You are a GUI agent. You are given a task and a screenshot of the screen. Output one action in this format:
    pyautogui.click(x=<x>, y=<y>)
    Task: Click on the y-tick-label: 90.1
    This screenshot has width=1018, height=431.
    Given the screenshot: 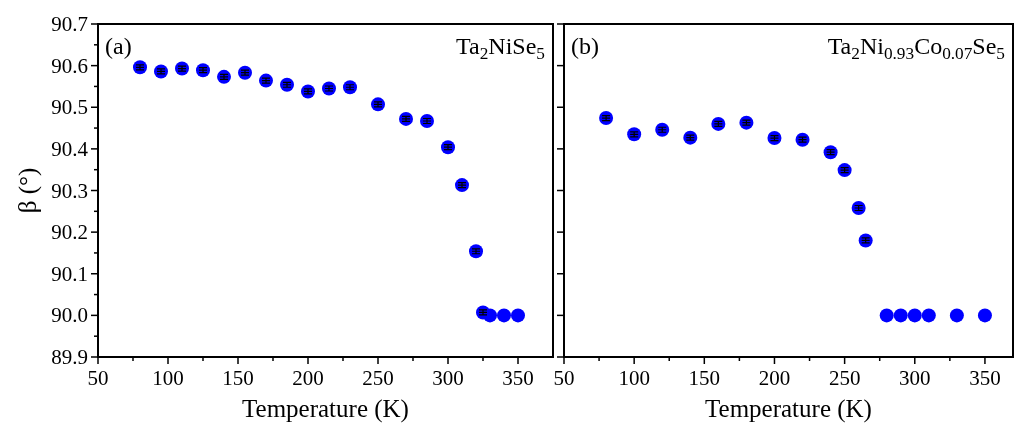 What is the action you would take?
    pyautogui.click(x=69, y=273)
    